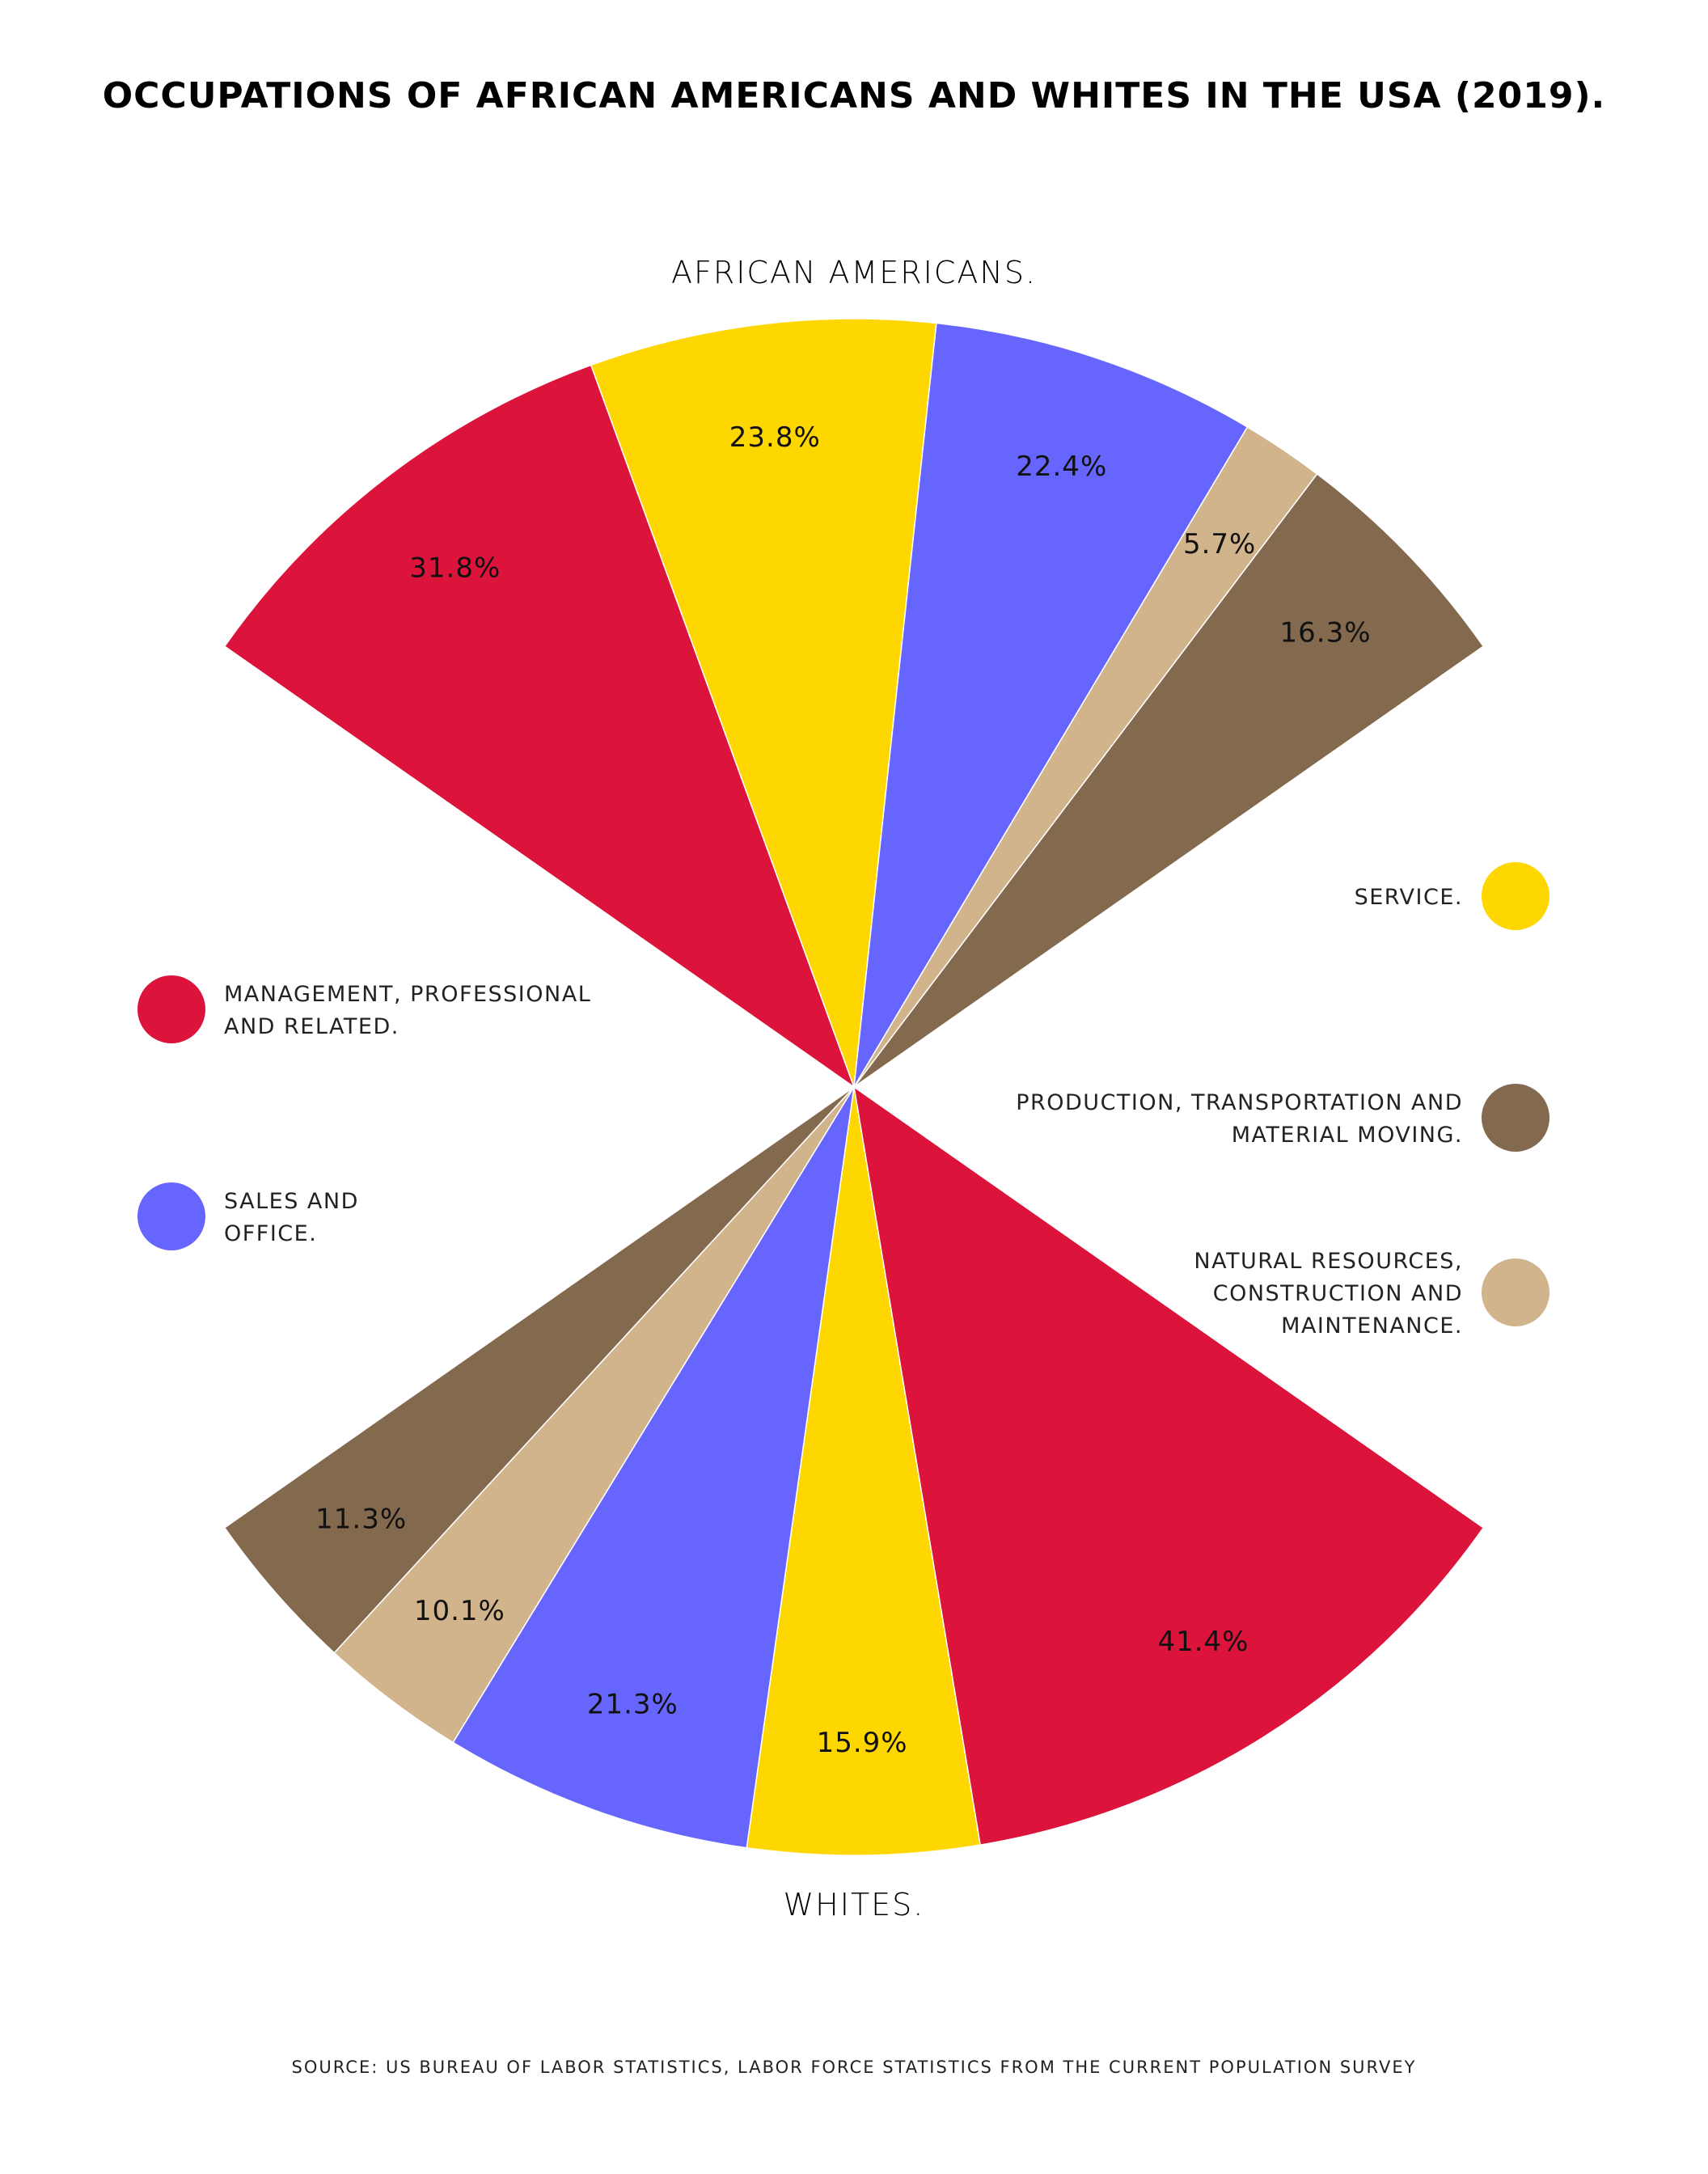  Describe the element at coordinates (291, 1201) in the screenshot. I see `legend-label: SALES AND` at that location.